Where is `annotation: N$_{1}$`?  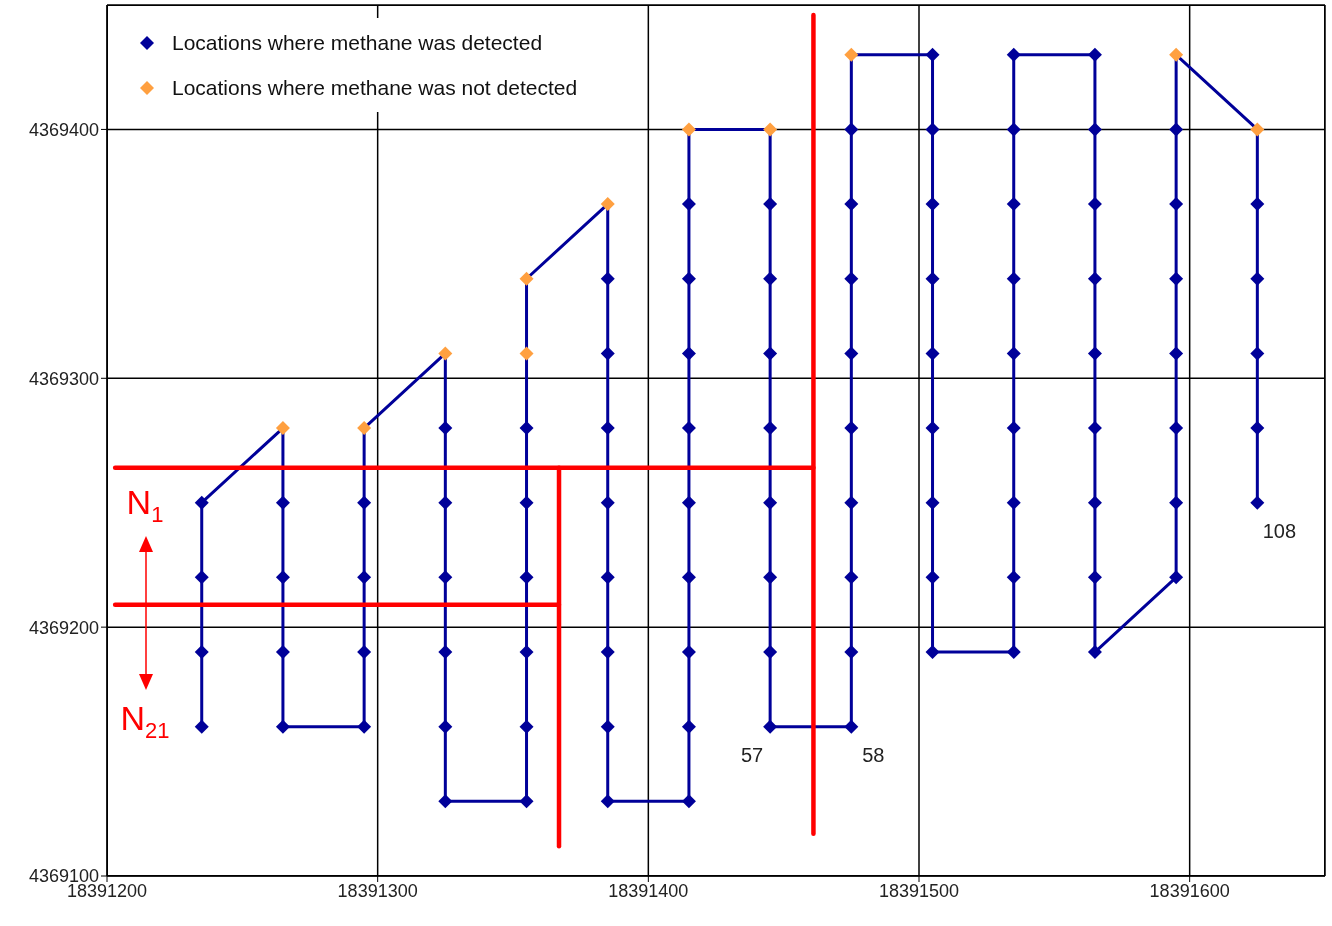 annotation: N$_{1}$ is located at coordinates (145, 505).